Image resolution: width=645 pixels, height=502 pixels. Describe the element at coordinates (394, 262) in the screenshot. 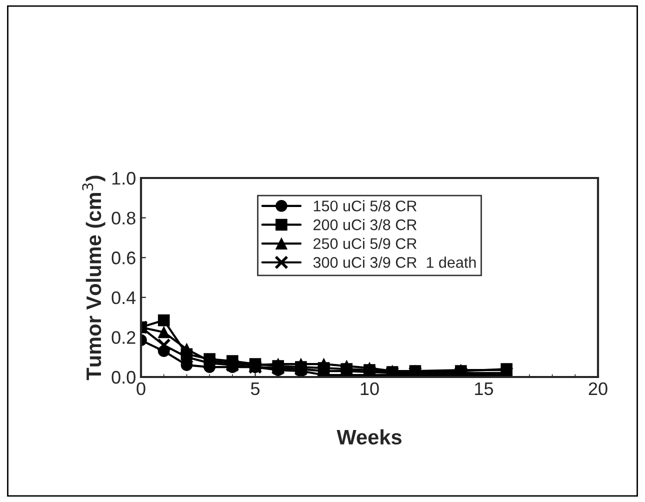

I see `legend-label: 300 uCi 3/9 CR 1 death` at that location.